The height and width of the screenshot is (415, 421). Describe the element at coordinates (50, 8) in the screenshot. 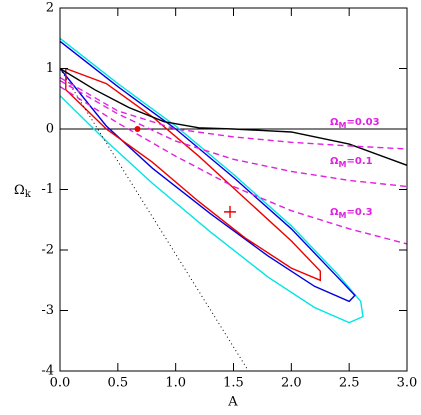

I see `y-tick-label: 2` at that location.